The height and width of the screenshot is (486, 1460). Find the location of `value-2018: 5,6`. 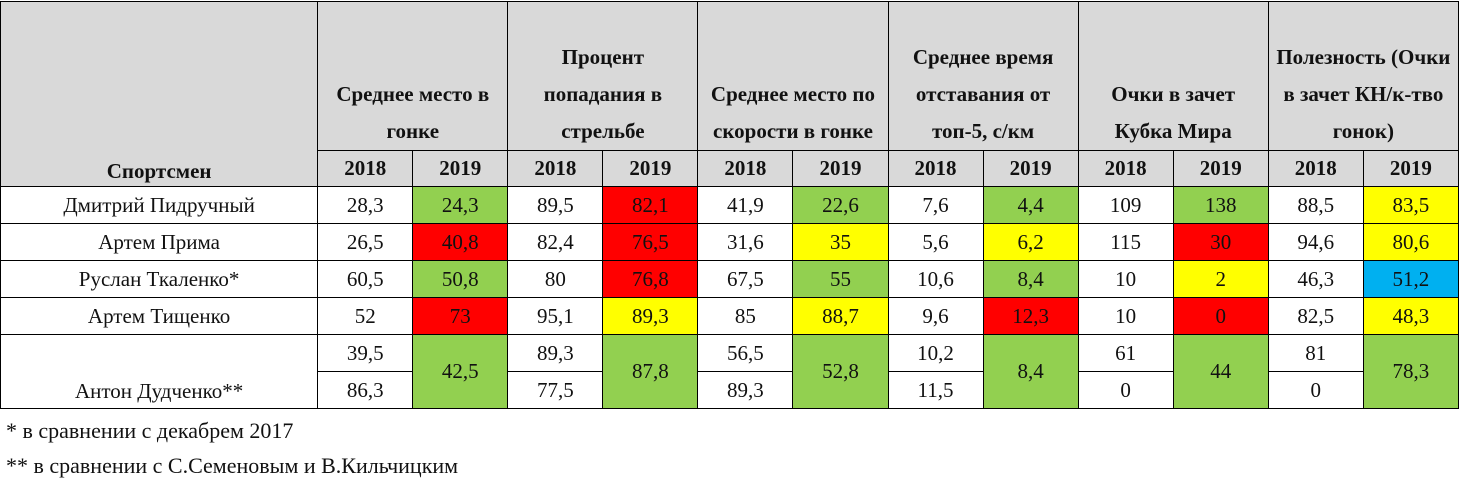

value-2018: 5,6 is located at coordinates (935, 242).